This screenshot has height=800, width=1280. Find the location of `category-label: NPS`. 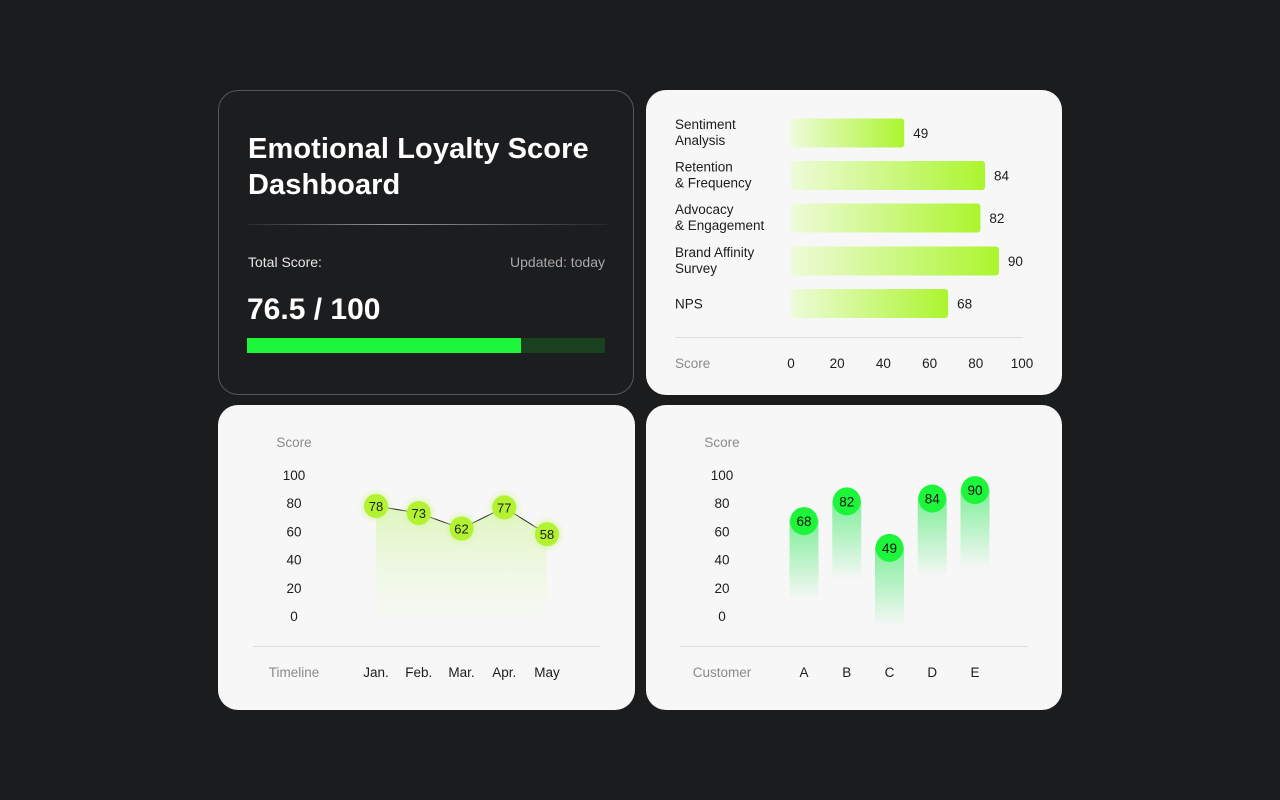

category-label: NPS is located at coordinates (689, 304).